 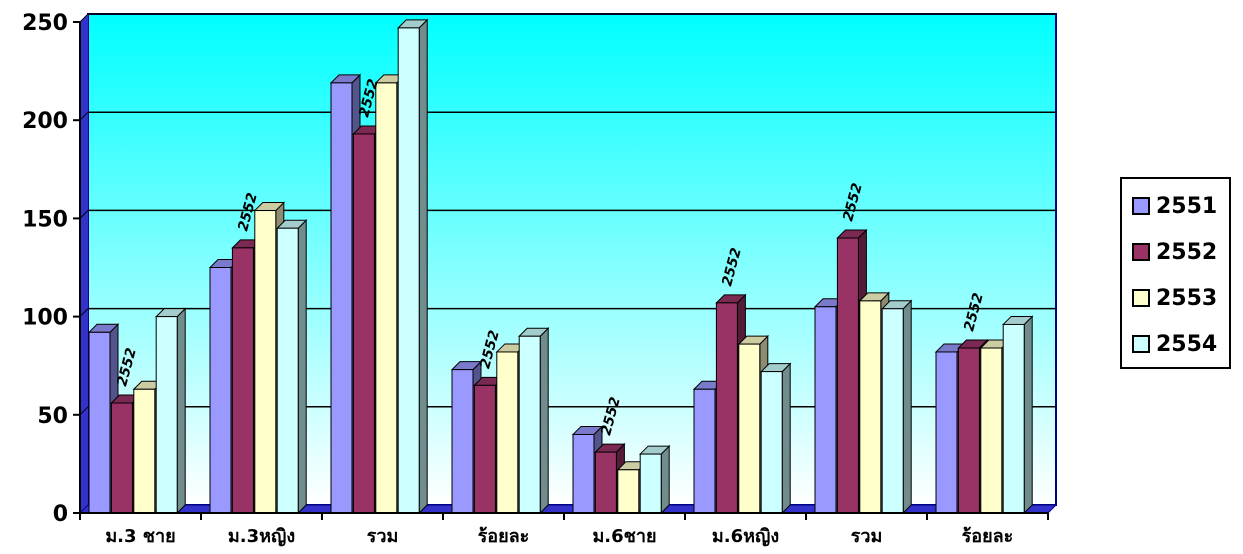 What do you see at coordinates (52, 416) in the screenshot?
I see `y-tick-label: 50` at bounding box center [52, 416].